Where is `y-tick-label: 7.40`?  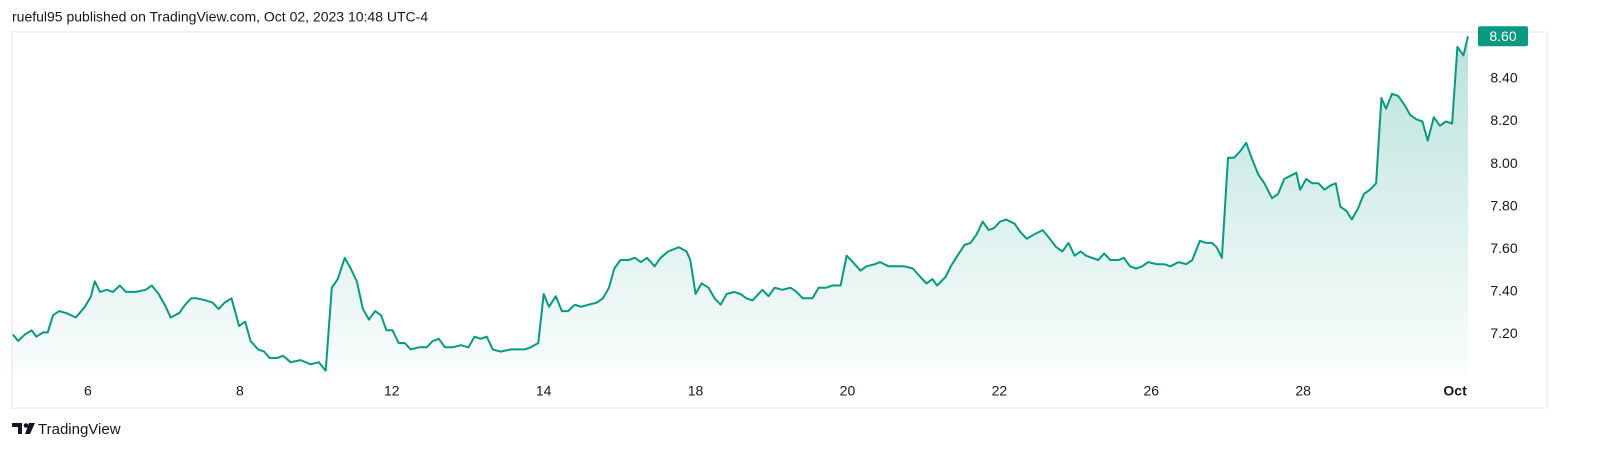 y-tick-label: 7.40 is located at coordinates (1503, 291).